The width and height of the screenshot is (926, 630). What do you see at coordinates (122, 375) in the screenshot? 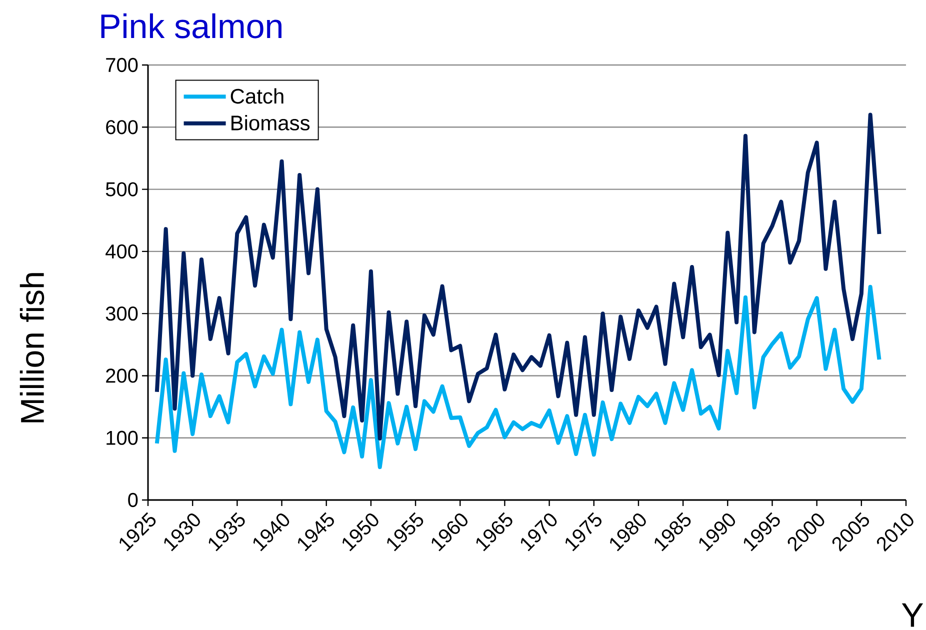
I see `y-tick-label: 200` at bounding box center [122, 375].